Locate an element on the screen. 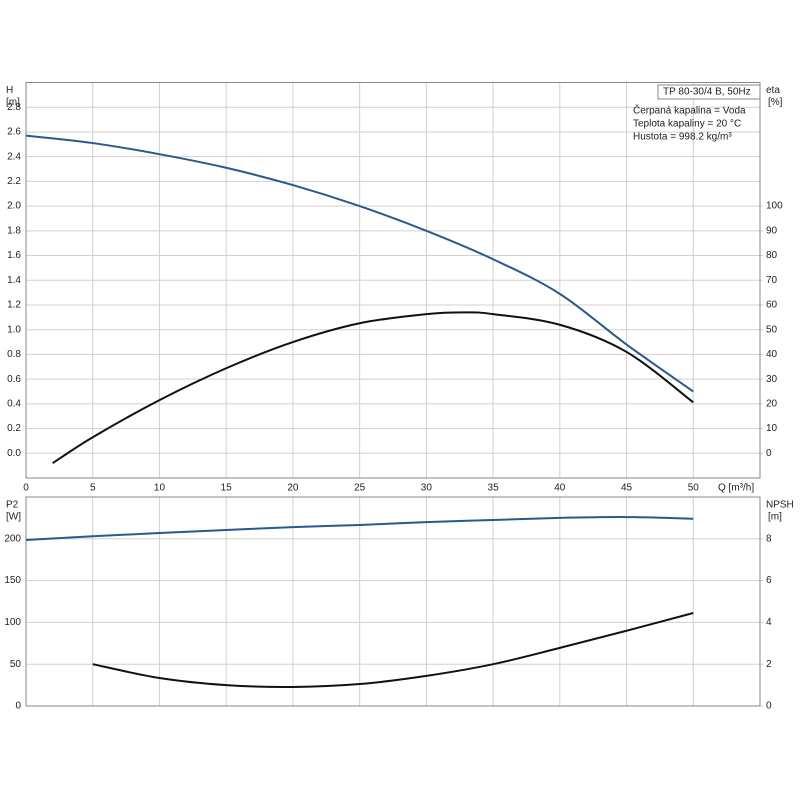  y-tick-label: 1.0 is located at coordinates (14, 329).